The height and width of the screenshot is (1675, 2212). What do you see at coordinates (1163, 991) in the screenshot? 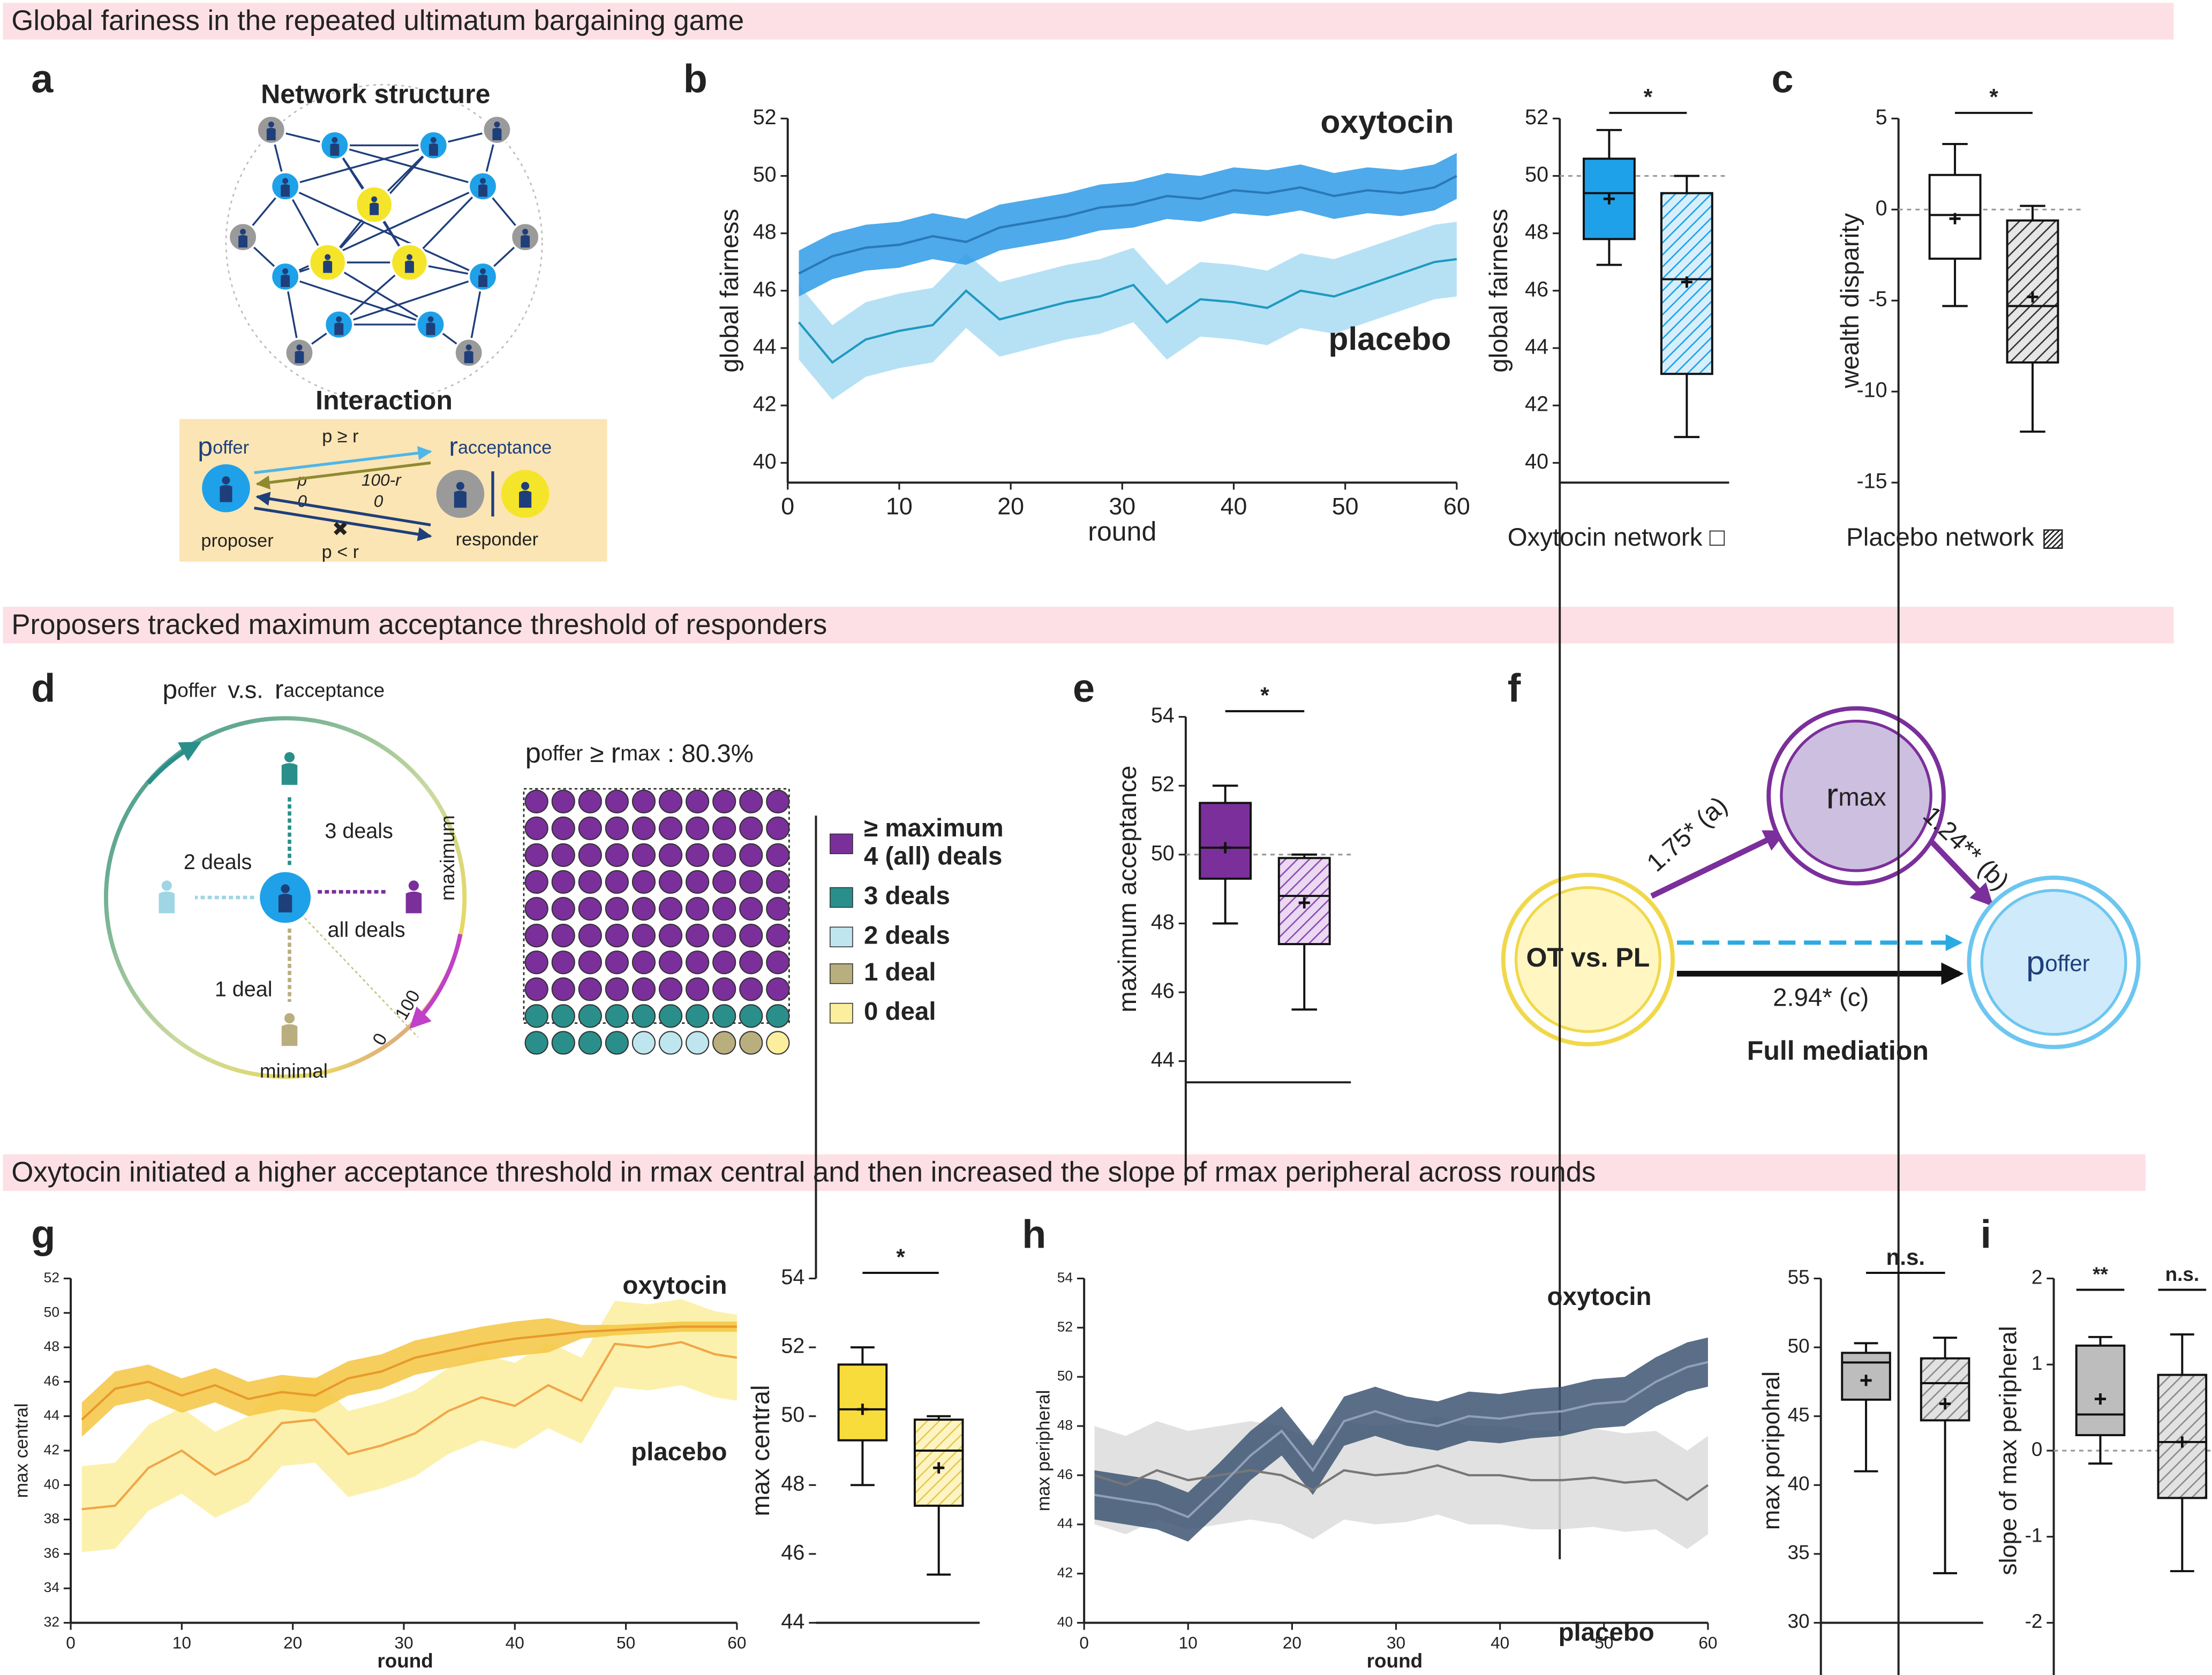
I see `y-tick-label: 46` at bounding box center [1163, 991].